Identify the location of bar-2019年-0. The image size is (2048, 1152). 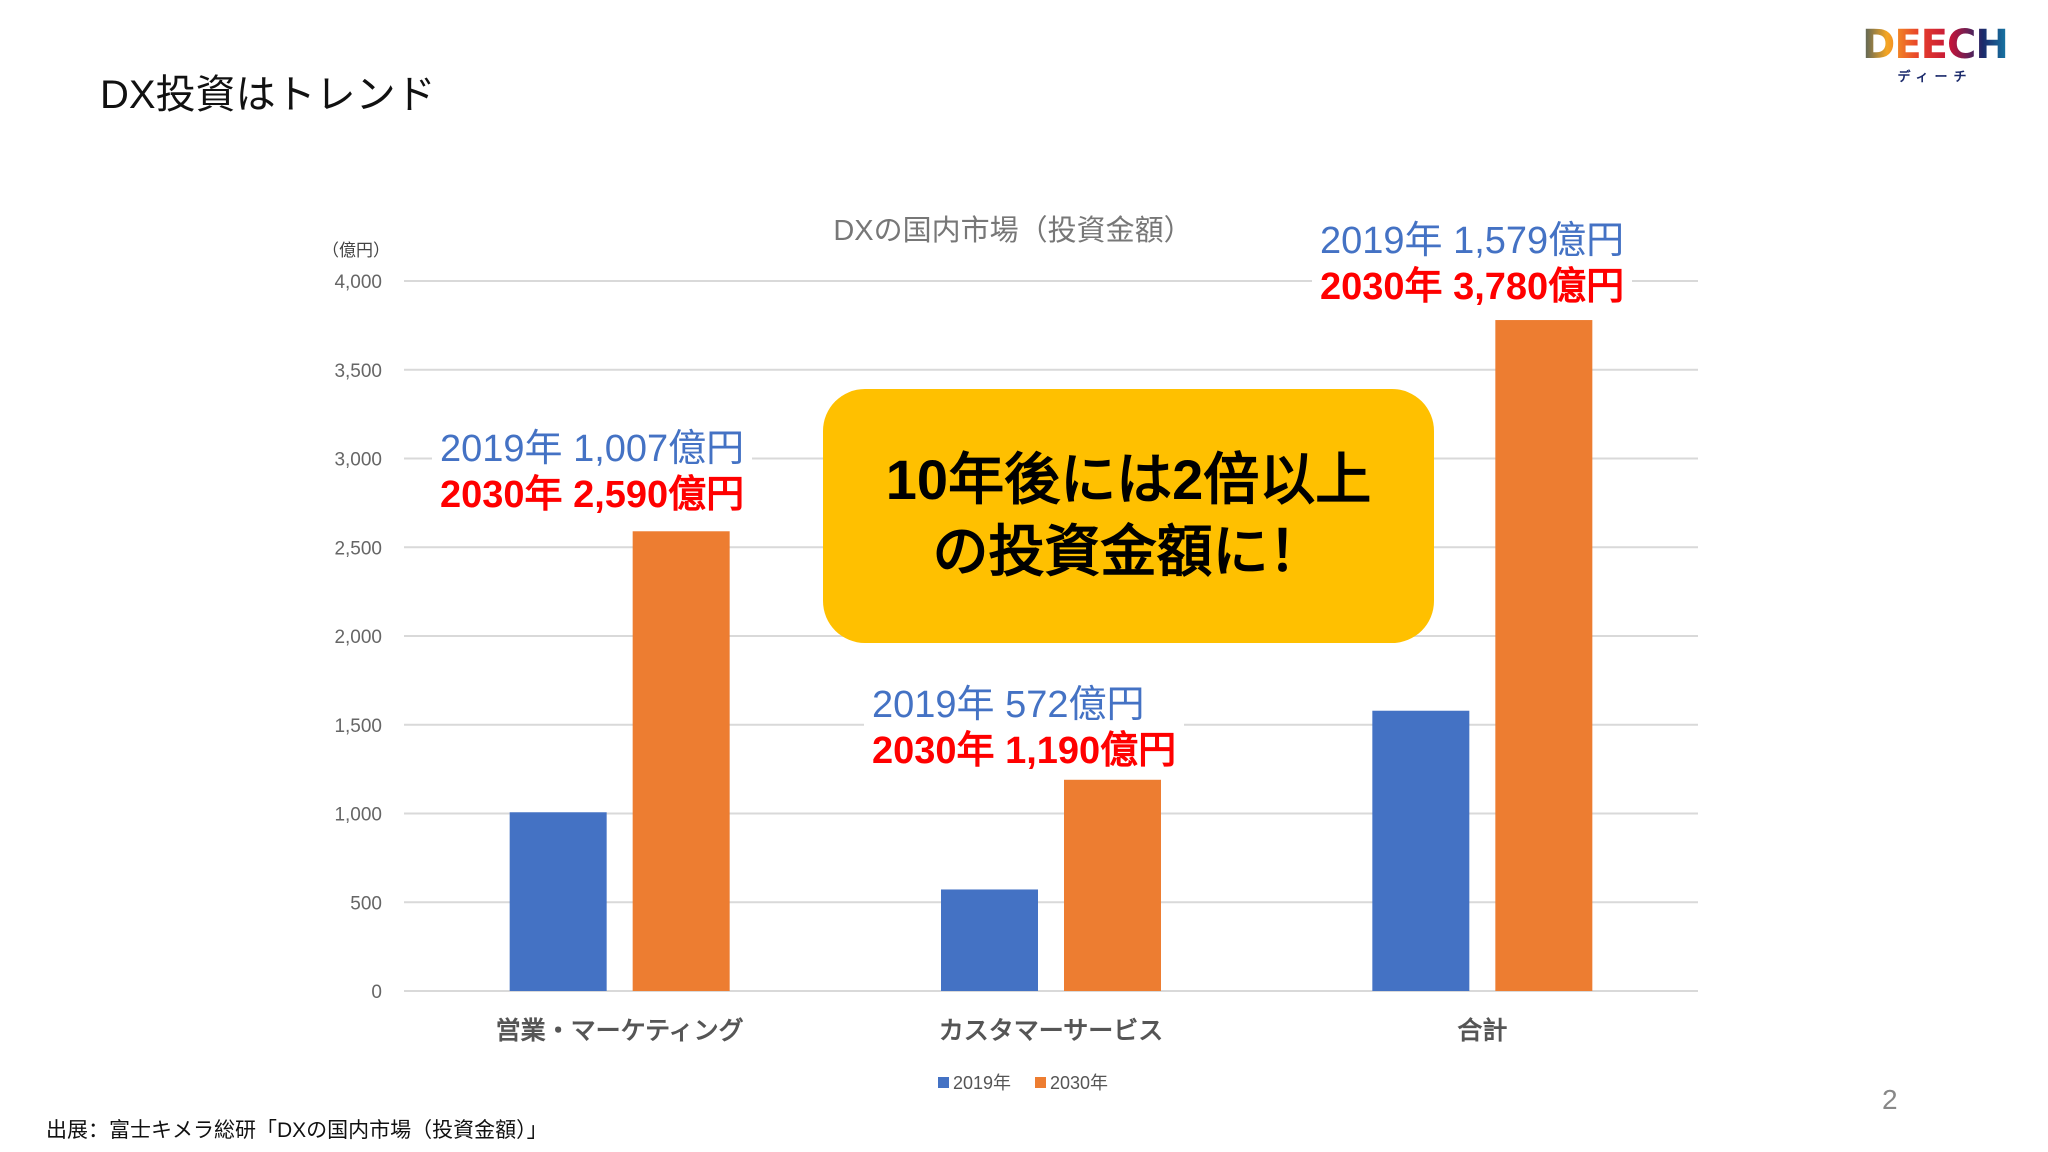
(558, 901).